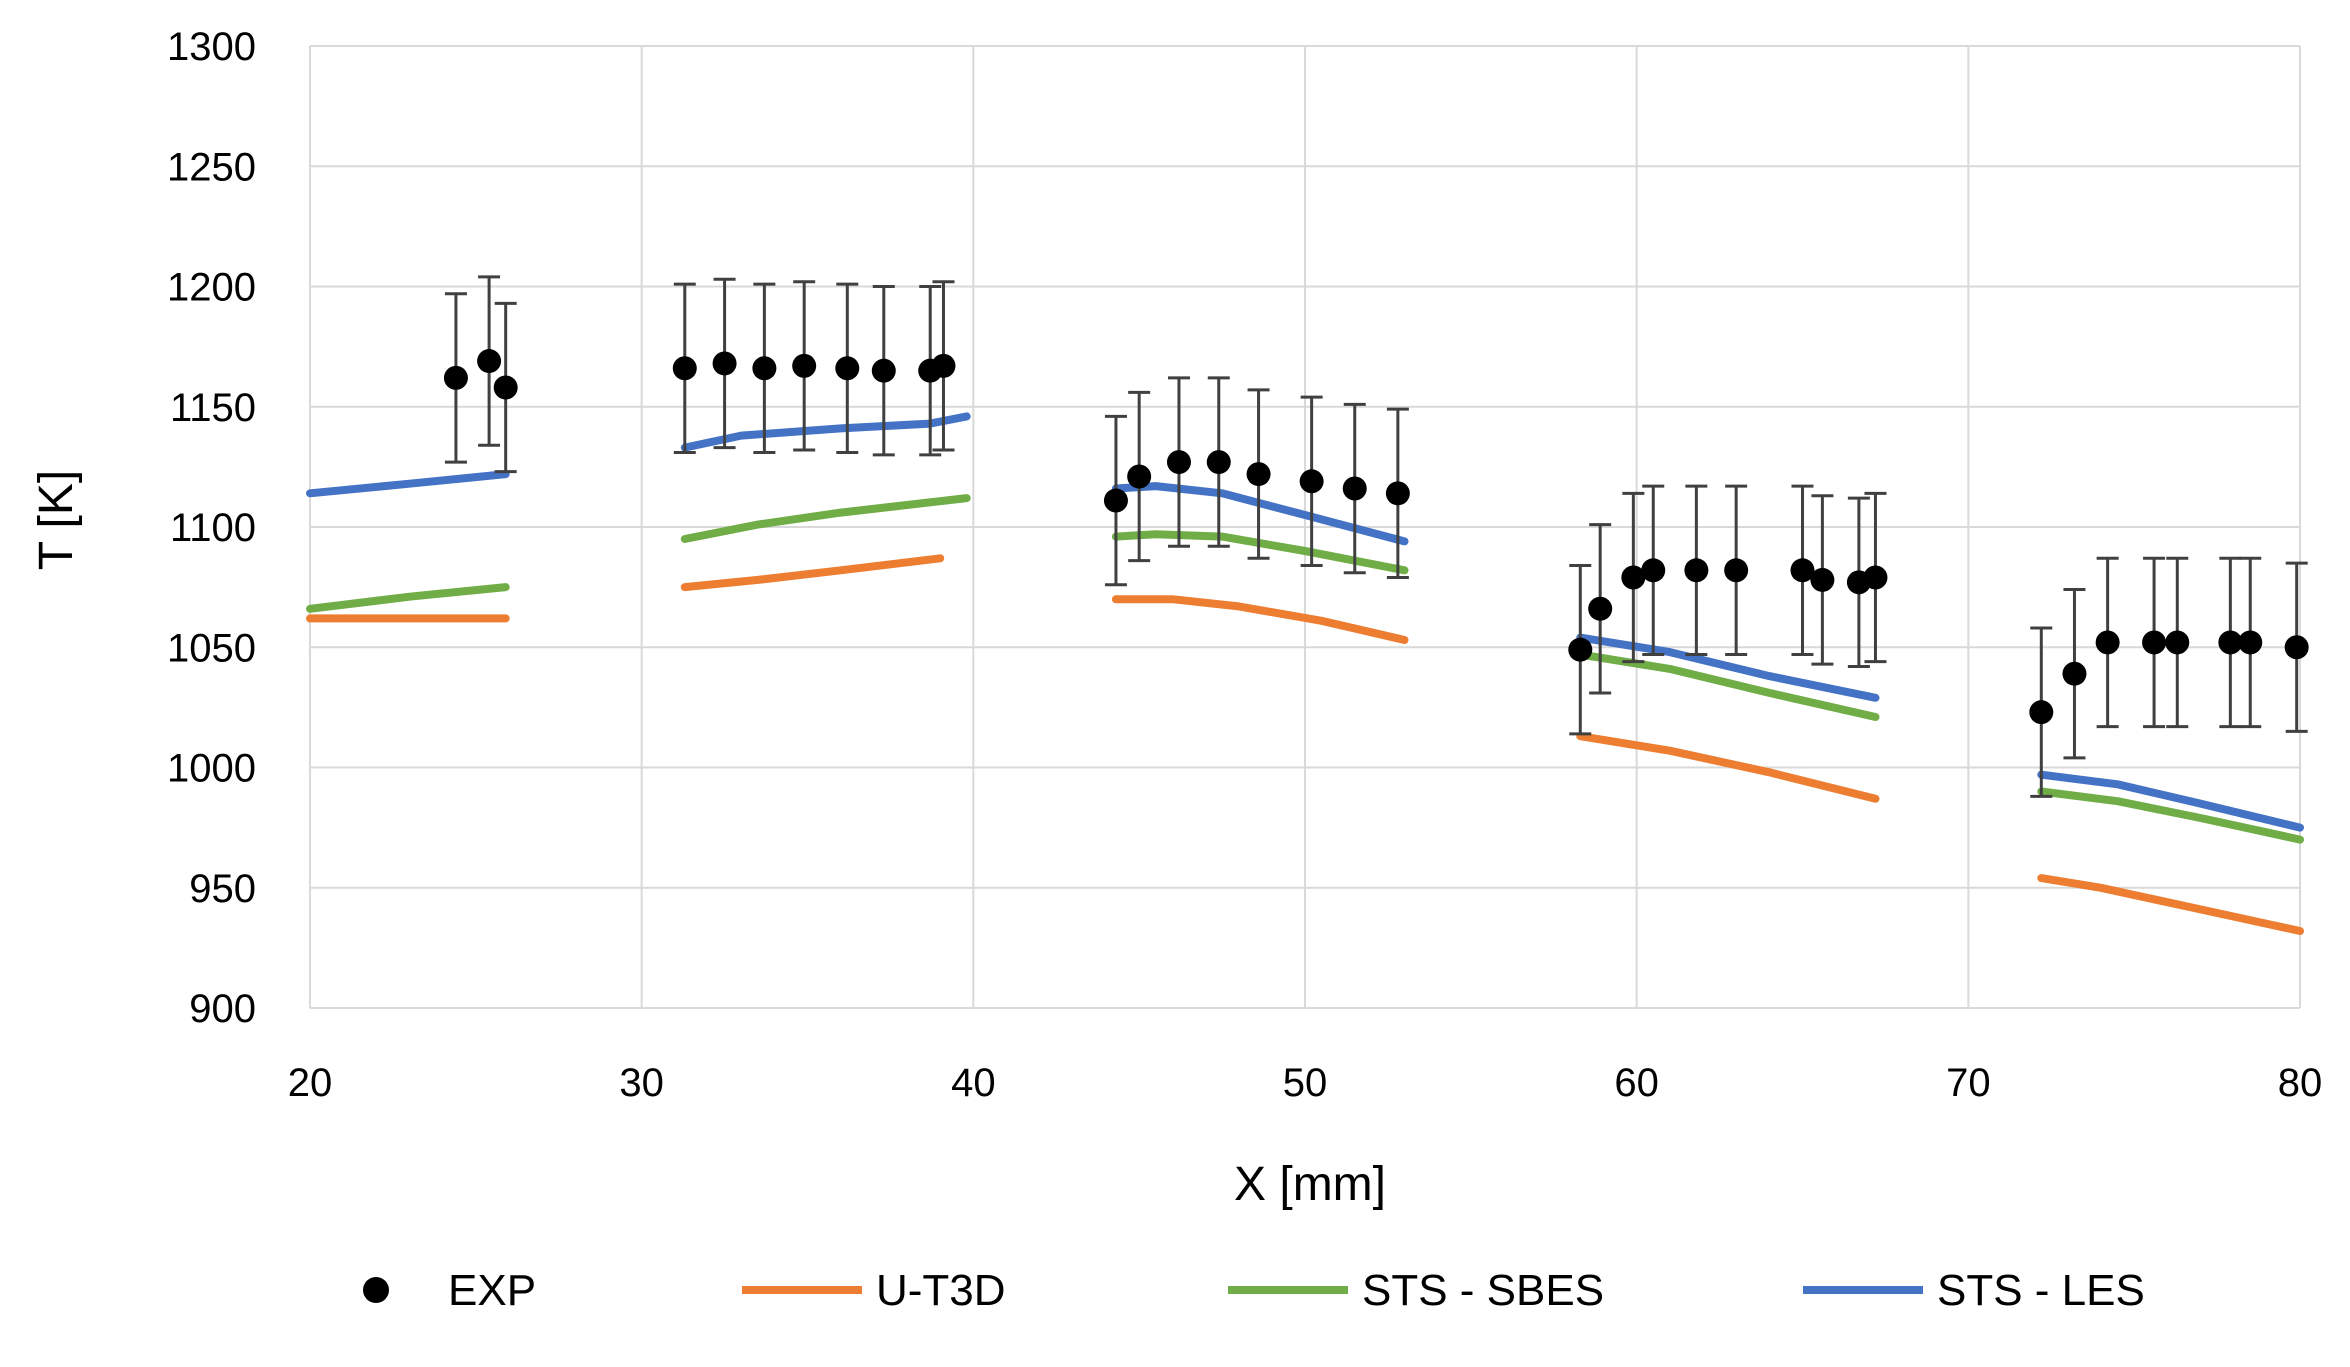 The width and height of the screenshot is (2350, 1367). What do you see at coordinates (222, 1009) in the screenshot?
I see `y-tick-label-0: 900` at bounding box center [222, 1009].